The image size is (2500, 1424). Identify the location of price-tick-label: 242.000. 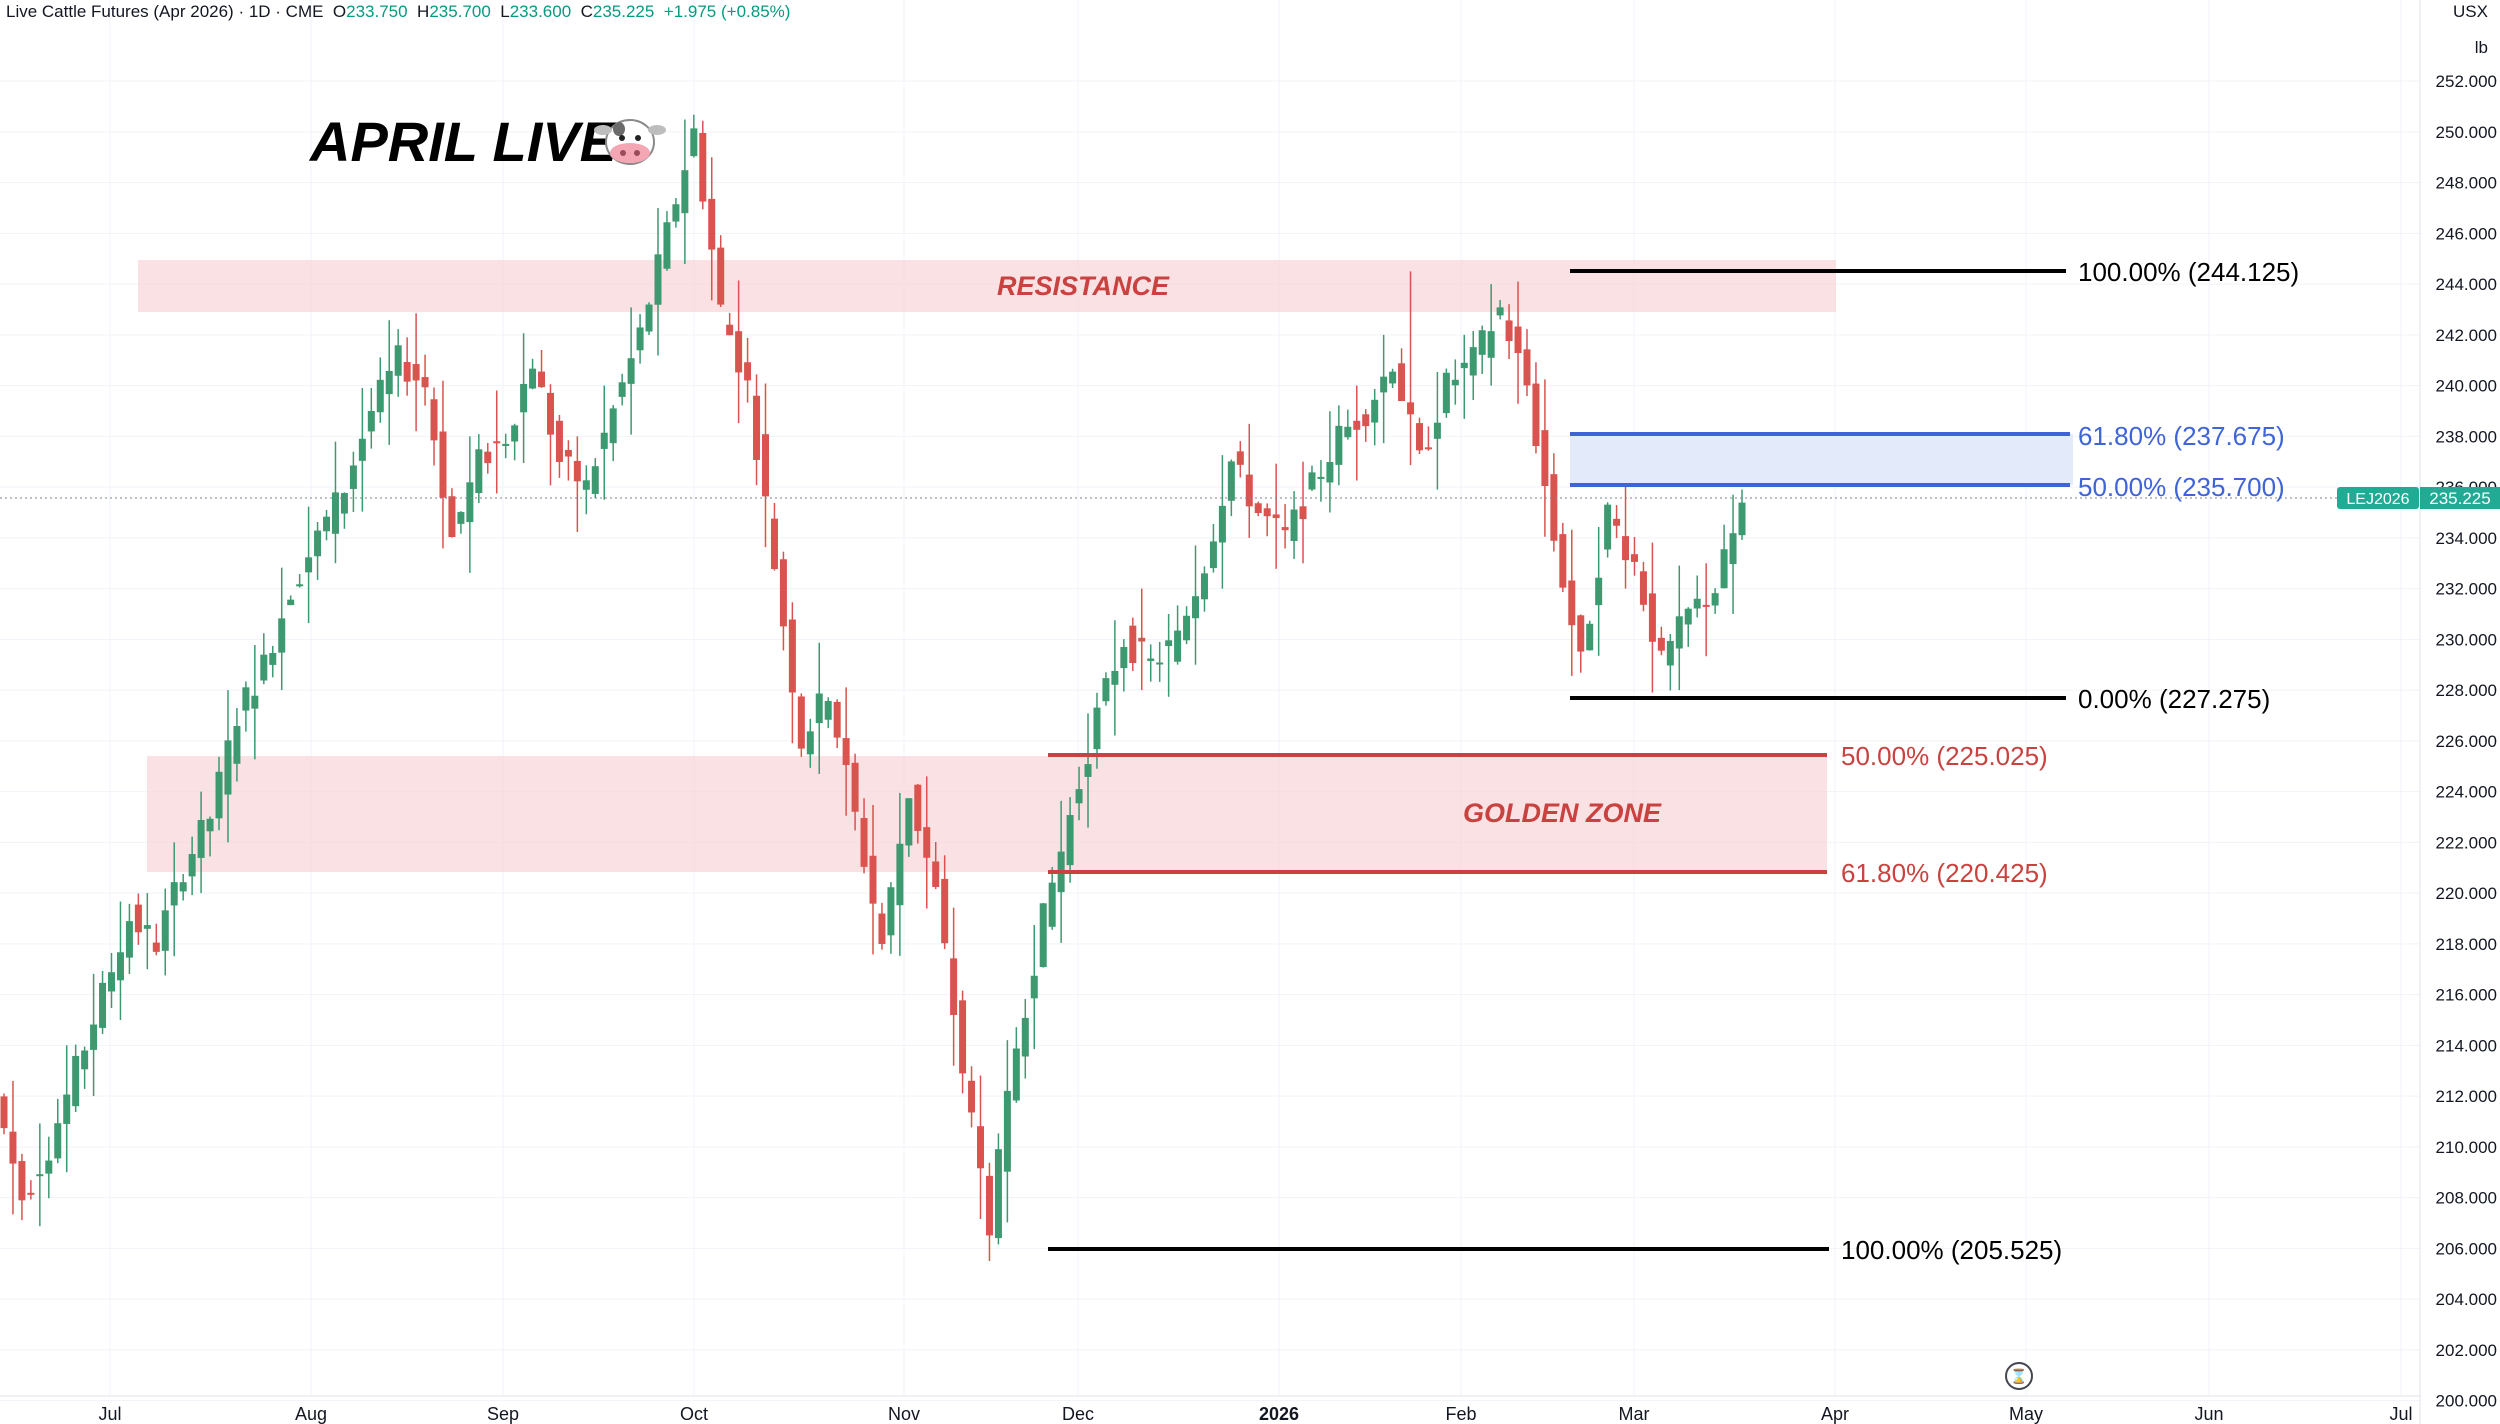
(2466, 335).